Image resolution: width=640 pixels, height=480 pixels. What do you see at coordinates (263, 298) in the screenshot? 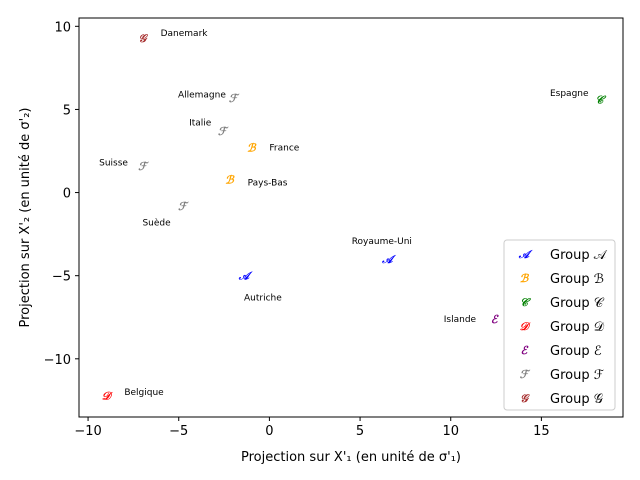
I see `point-label: Autriche` at bounding box center [263, 298].